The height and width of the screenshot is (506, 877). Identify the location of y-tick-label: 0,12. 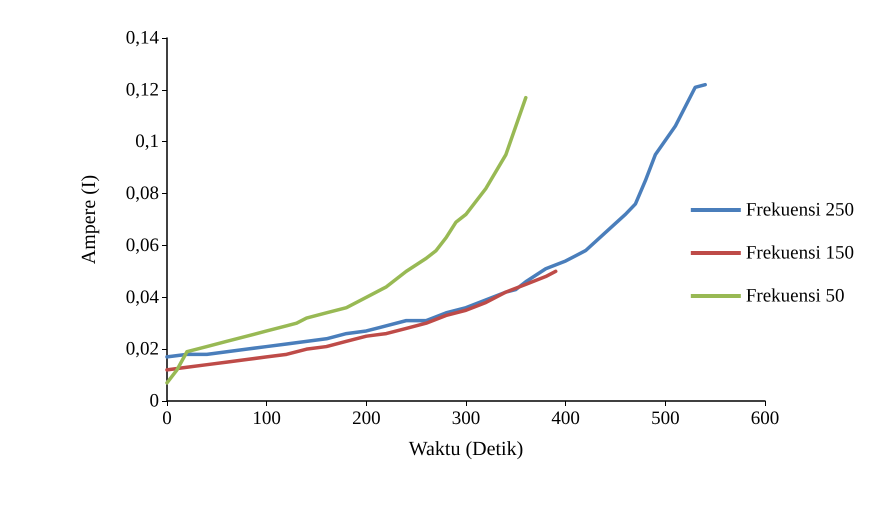
(142, 89).